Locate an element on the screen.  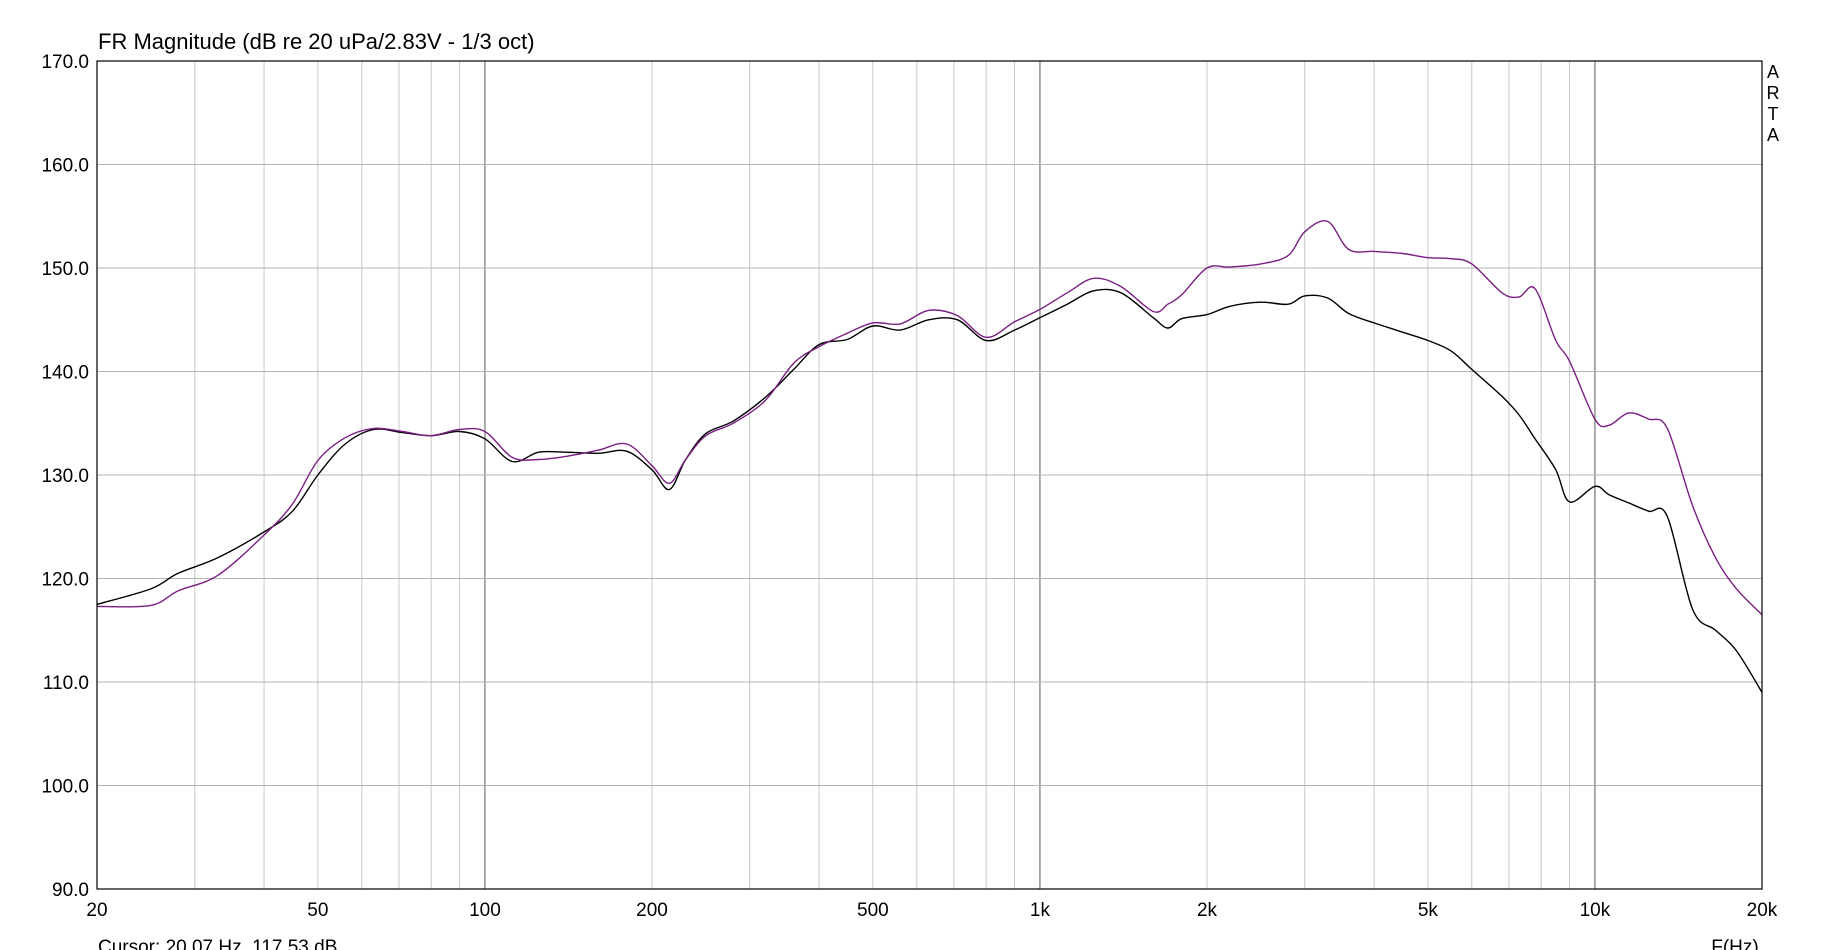
x-tick-label: 20k is located at coordinates (1762, 910).